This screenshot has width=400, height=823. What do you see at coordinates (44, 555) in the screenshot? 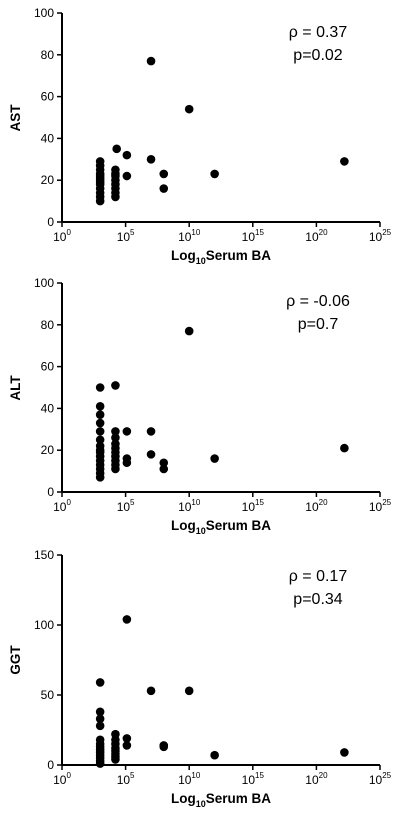
I see `y-tick-label: 150` at bounding box center [44, 555].